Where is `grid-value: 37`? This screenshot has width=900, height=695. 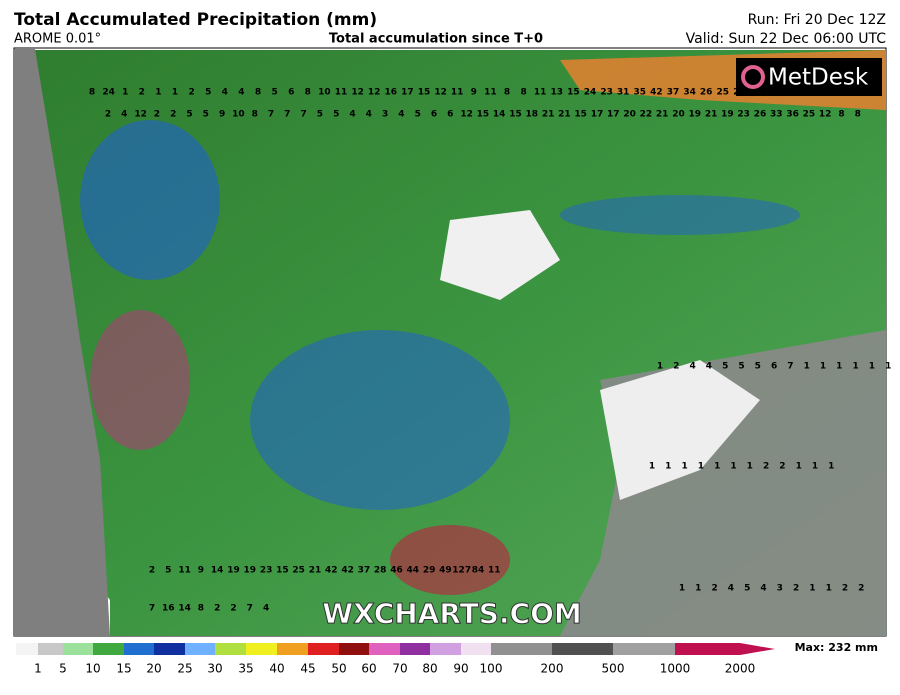 grid-value: 37 is located at coordinates (673, 93).